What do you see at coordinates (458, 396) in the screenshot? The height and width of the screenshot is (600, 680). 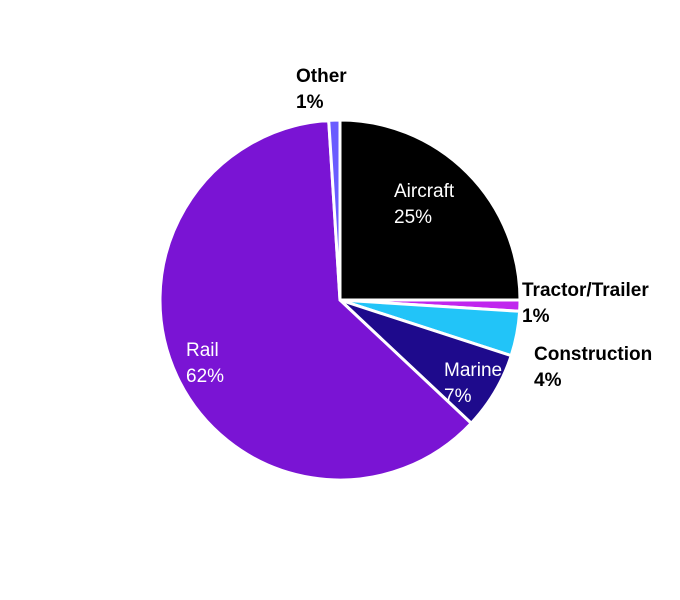 I see `slice-label-value-marine: 7%` at bounding box center [458, 396].